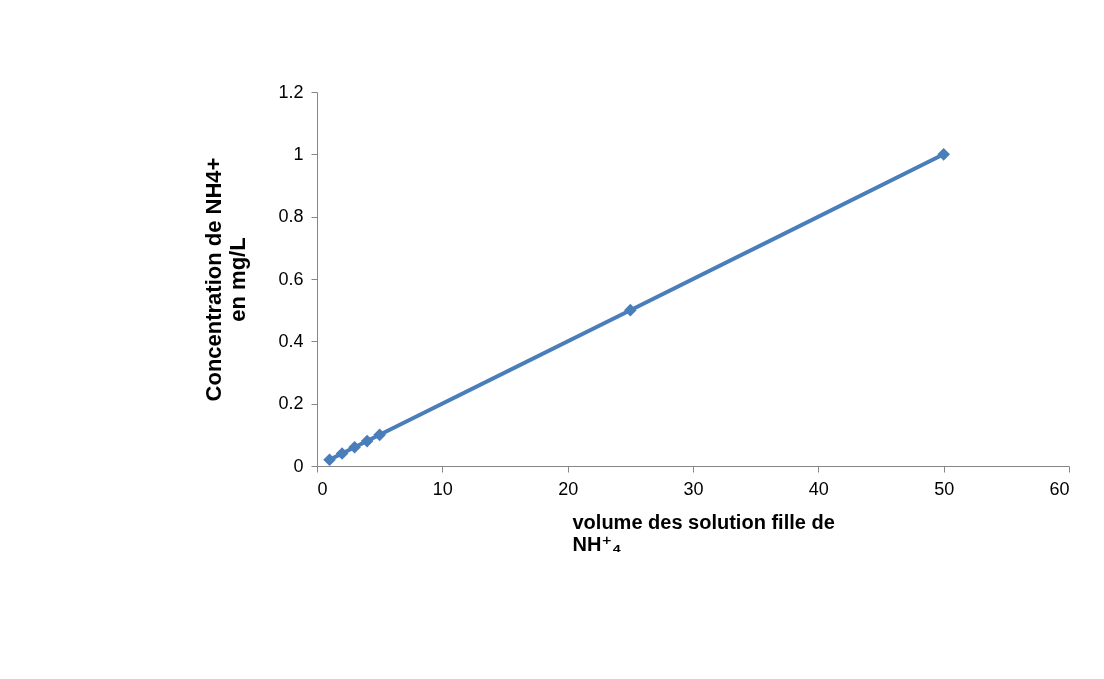  What do you see at coordinates (226, 279) in the screenshot?
I see `y-axis-title: Concentration de NH4+ en mg/L` at bounding box center [226, 279].